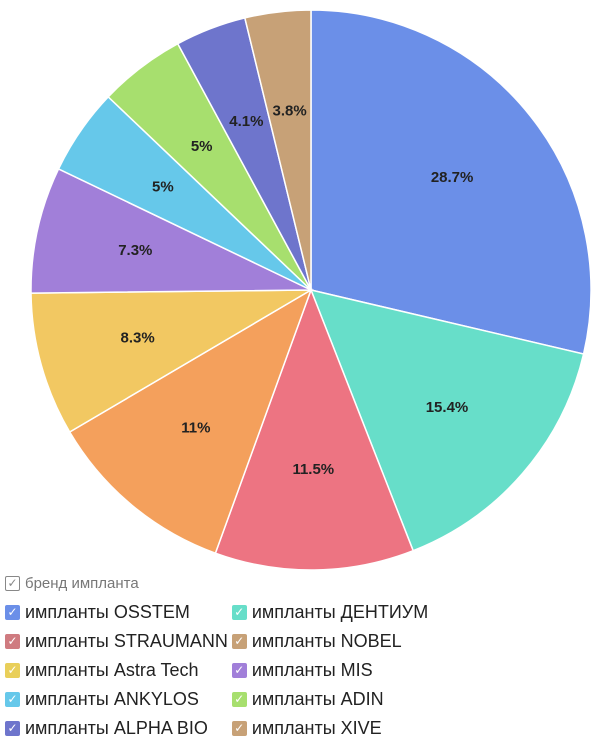 The width and height of the screenshot is (600, 747). I want to click on legend-item: ✓ импланты OSSTEM, so click(116, 612).